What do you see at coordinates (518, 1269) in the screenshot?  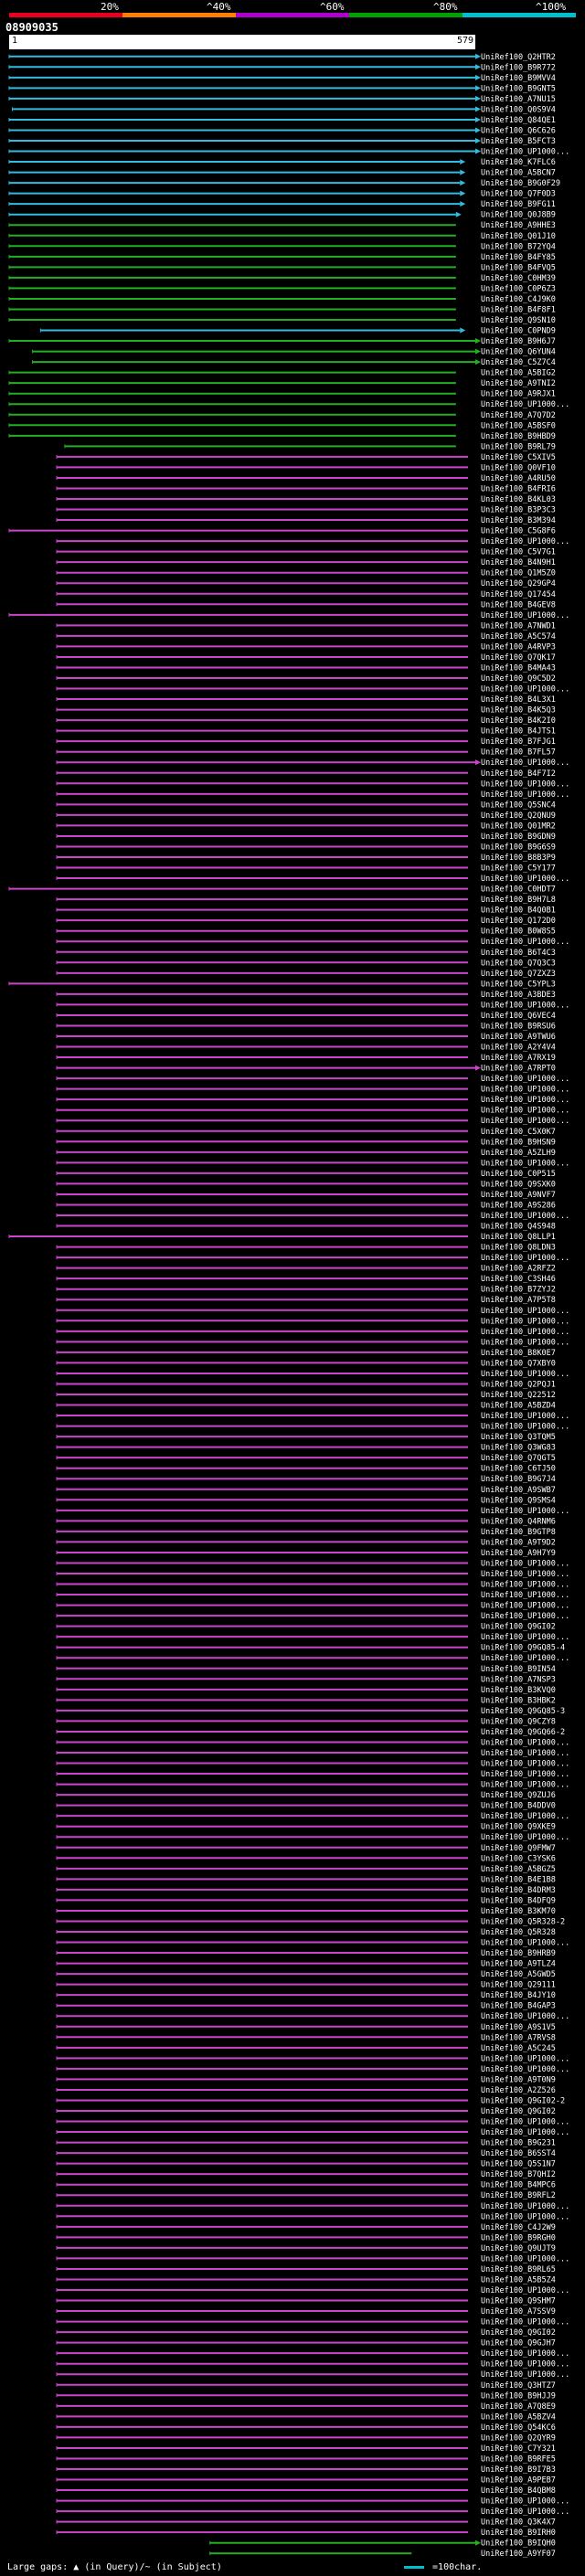 I see `hit-id-label: UniRef100_A2RFZ2` at bounding box center [518, 1269].